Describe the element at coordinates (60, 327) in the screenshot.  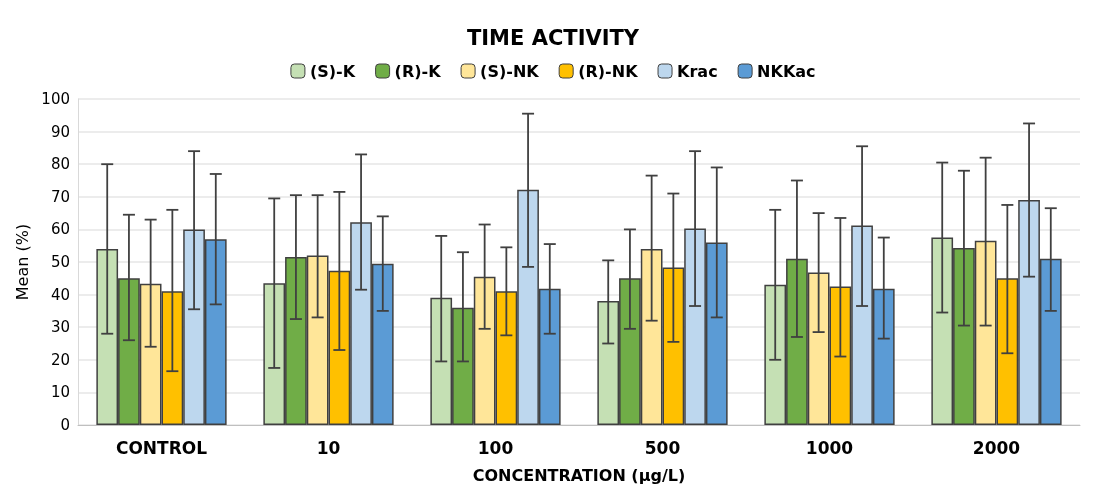
I see `y-tick-label: 30` at that location.